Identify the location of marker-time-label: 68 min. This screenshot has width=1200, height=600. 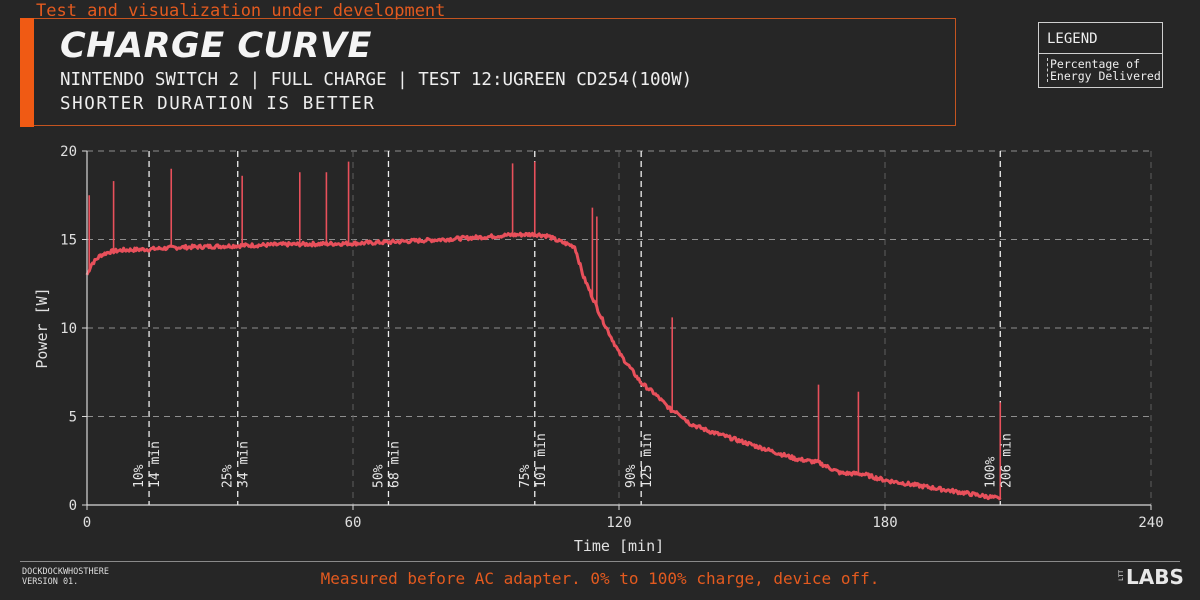
(394, 464).